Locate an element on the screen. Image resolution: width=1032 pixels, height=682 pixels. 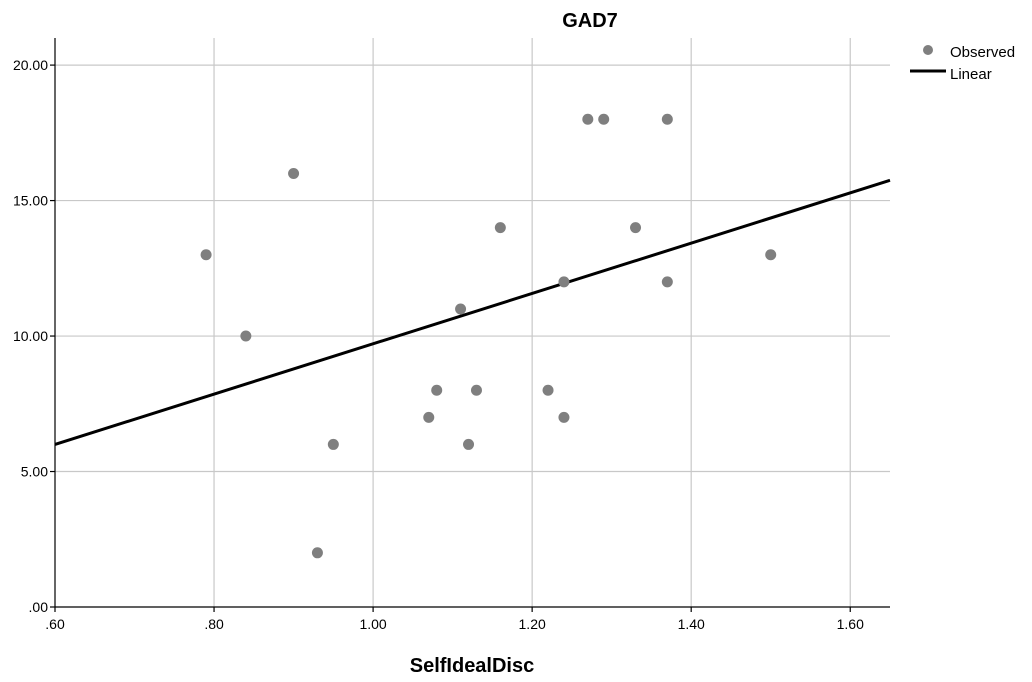
y-tick-label: .00 is located at coordinates (39, 607).